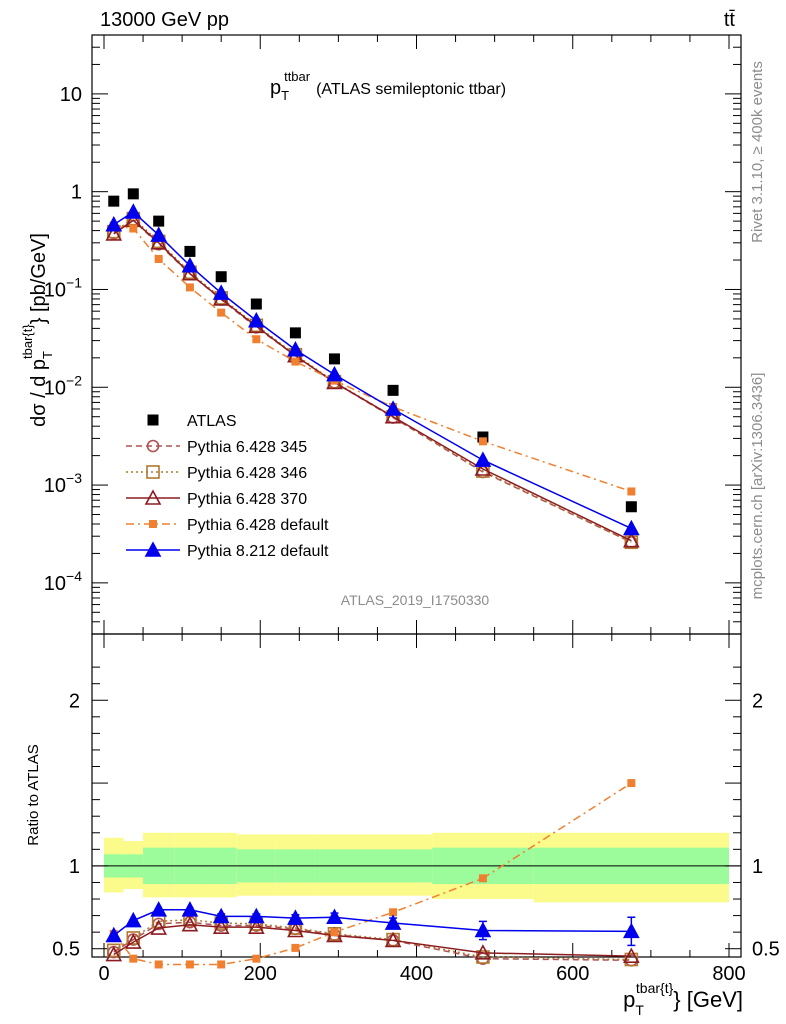 Image resolution: width=786 pixels, height=1024 pixels. I want to click on x-axis-title: pTtbar{t}} [GeV], so click(683, 999).